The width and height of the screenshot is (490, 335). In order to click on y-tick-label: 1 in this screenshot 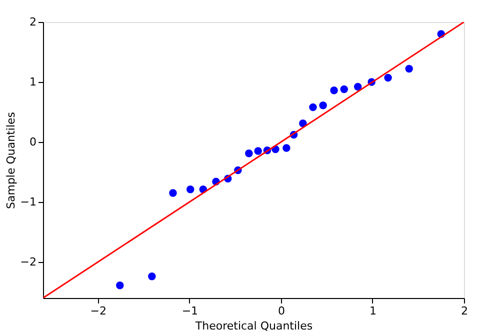, I will do `click(33, 82)`.